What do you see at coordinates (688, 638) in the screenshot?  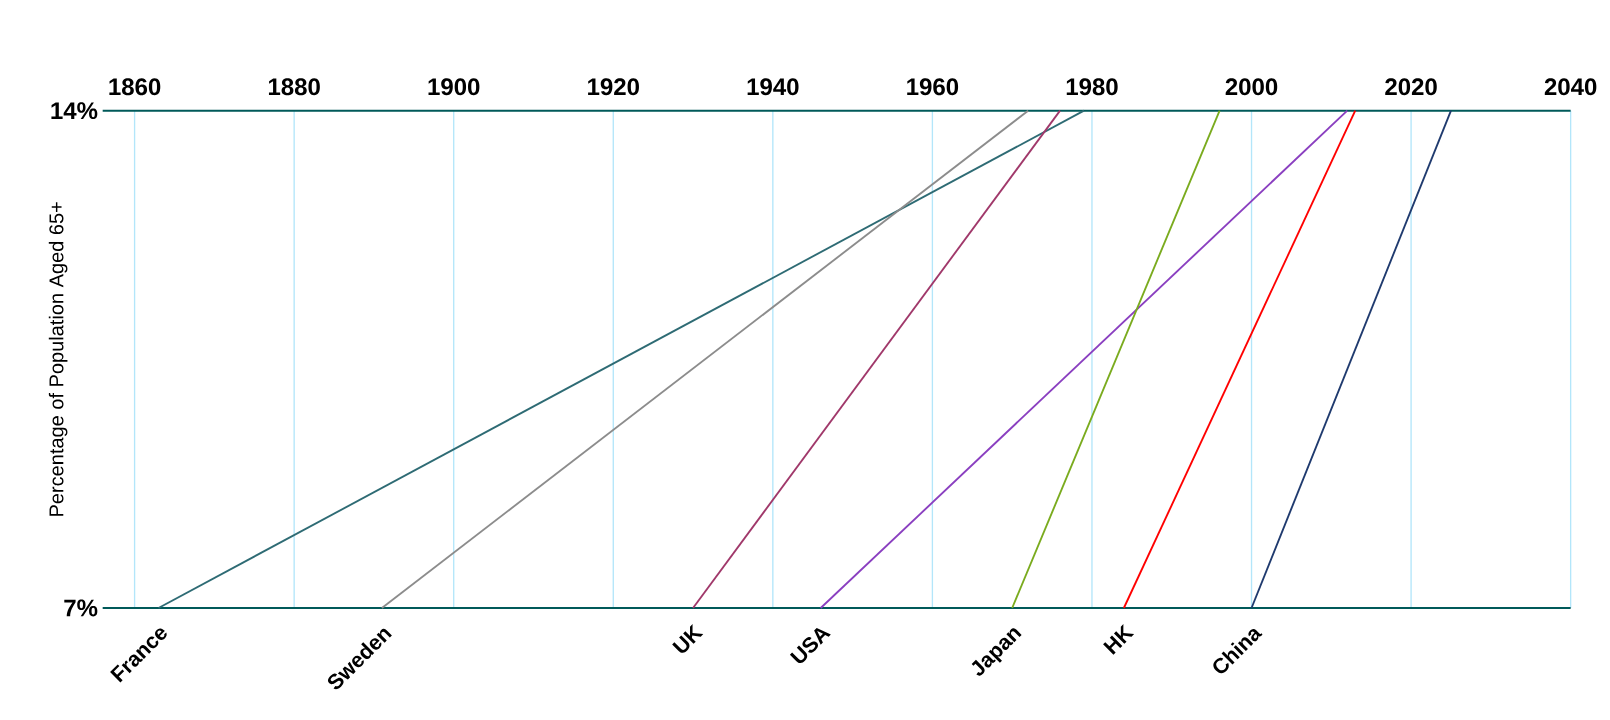 I see `text: UK` at bounding box center [688, 638].